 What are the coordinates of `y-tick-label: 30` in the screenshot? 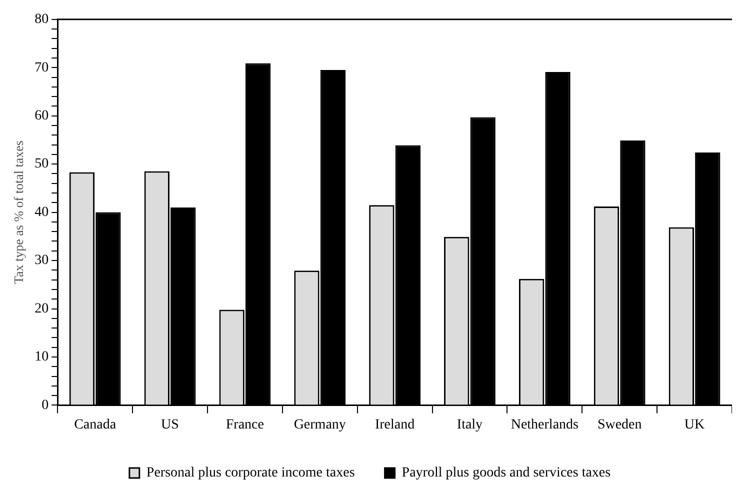 It's located at (41, 260).